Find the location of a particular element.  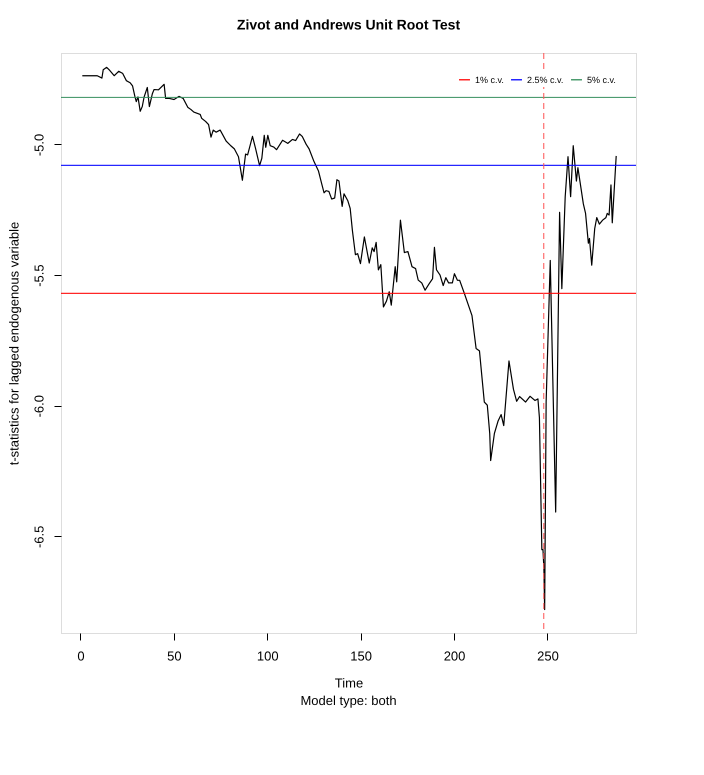

x-tick-label: 0 is located at coordinates (81, 656).